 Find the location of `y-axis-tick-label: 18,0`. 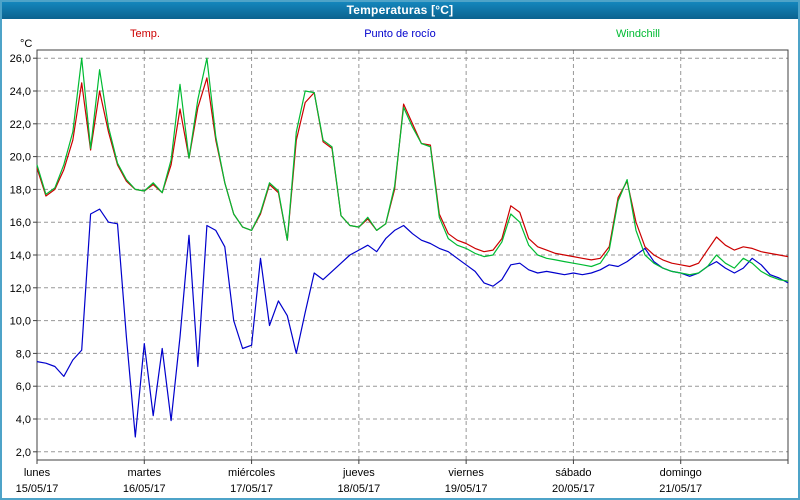

y-axis-tick-label: 18,0 is located at coordinates (20, 190).